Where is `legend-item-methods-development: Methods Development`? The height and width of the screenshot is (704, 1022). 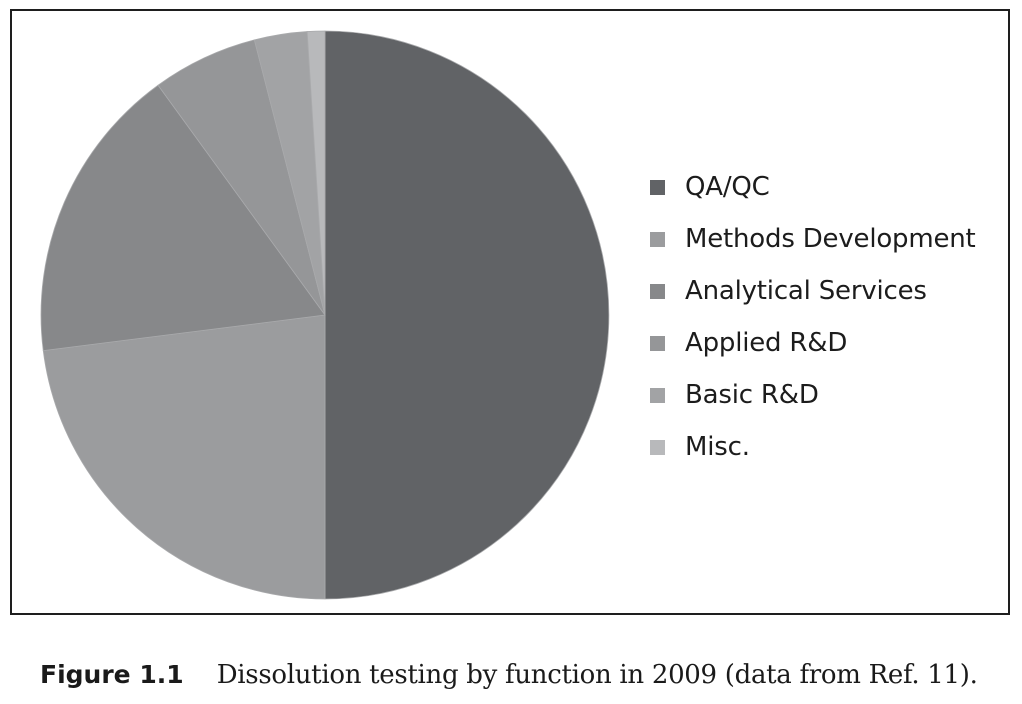
legend-item-methods-development: Methods Development is located at coordinates (825, 239).